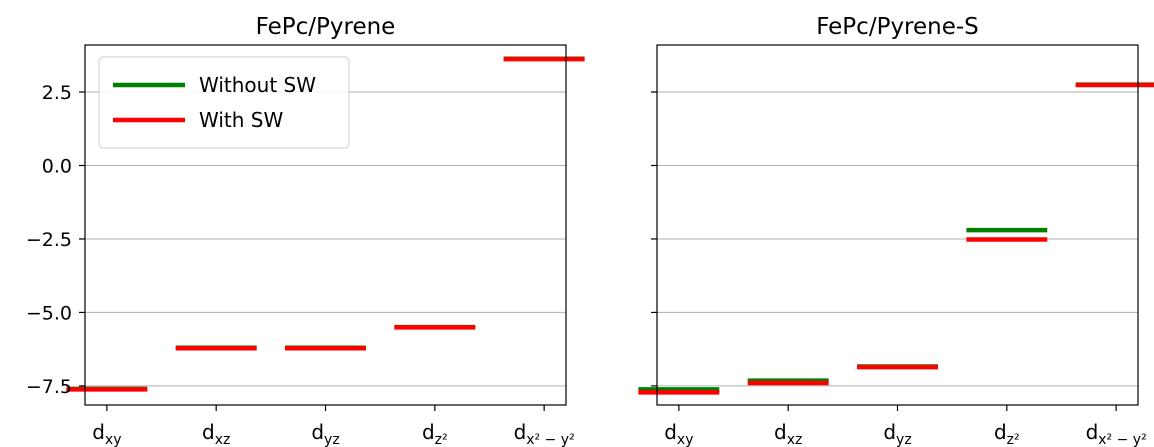 Image resolution: width=1154 pixels, height=447 pixels. What do you see at coordinates (57, 166) in the screenshot?
I see `y-tick-label: 0.0` at bounding box center [57, 166].